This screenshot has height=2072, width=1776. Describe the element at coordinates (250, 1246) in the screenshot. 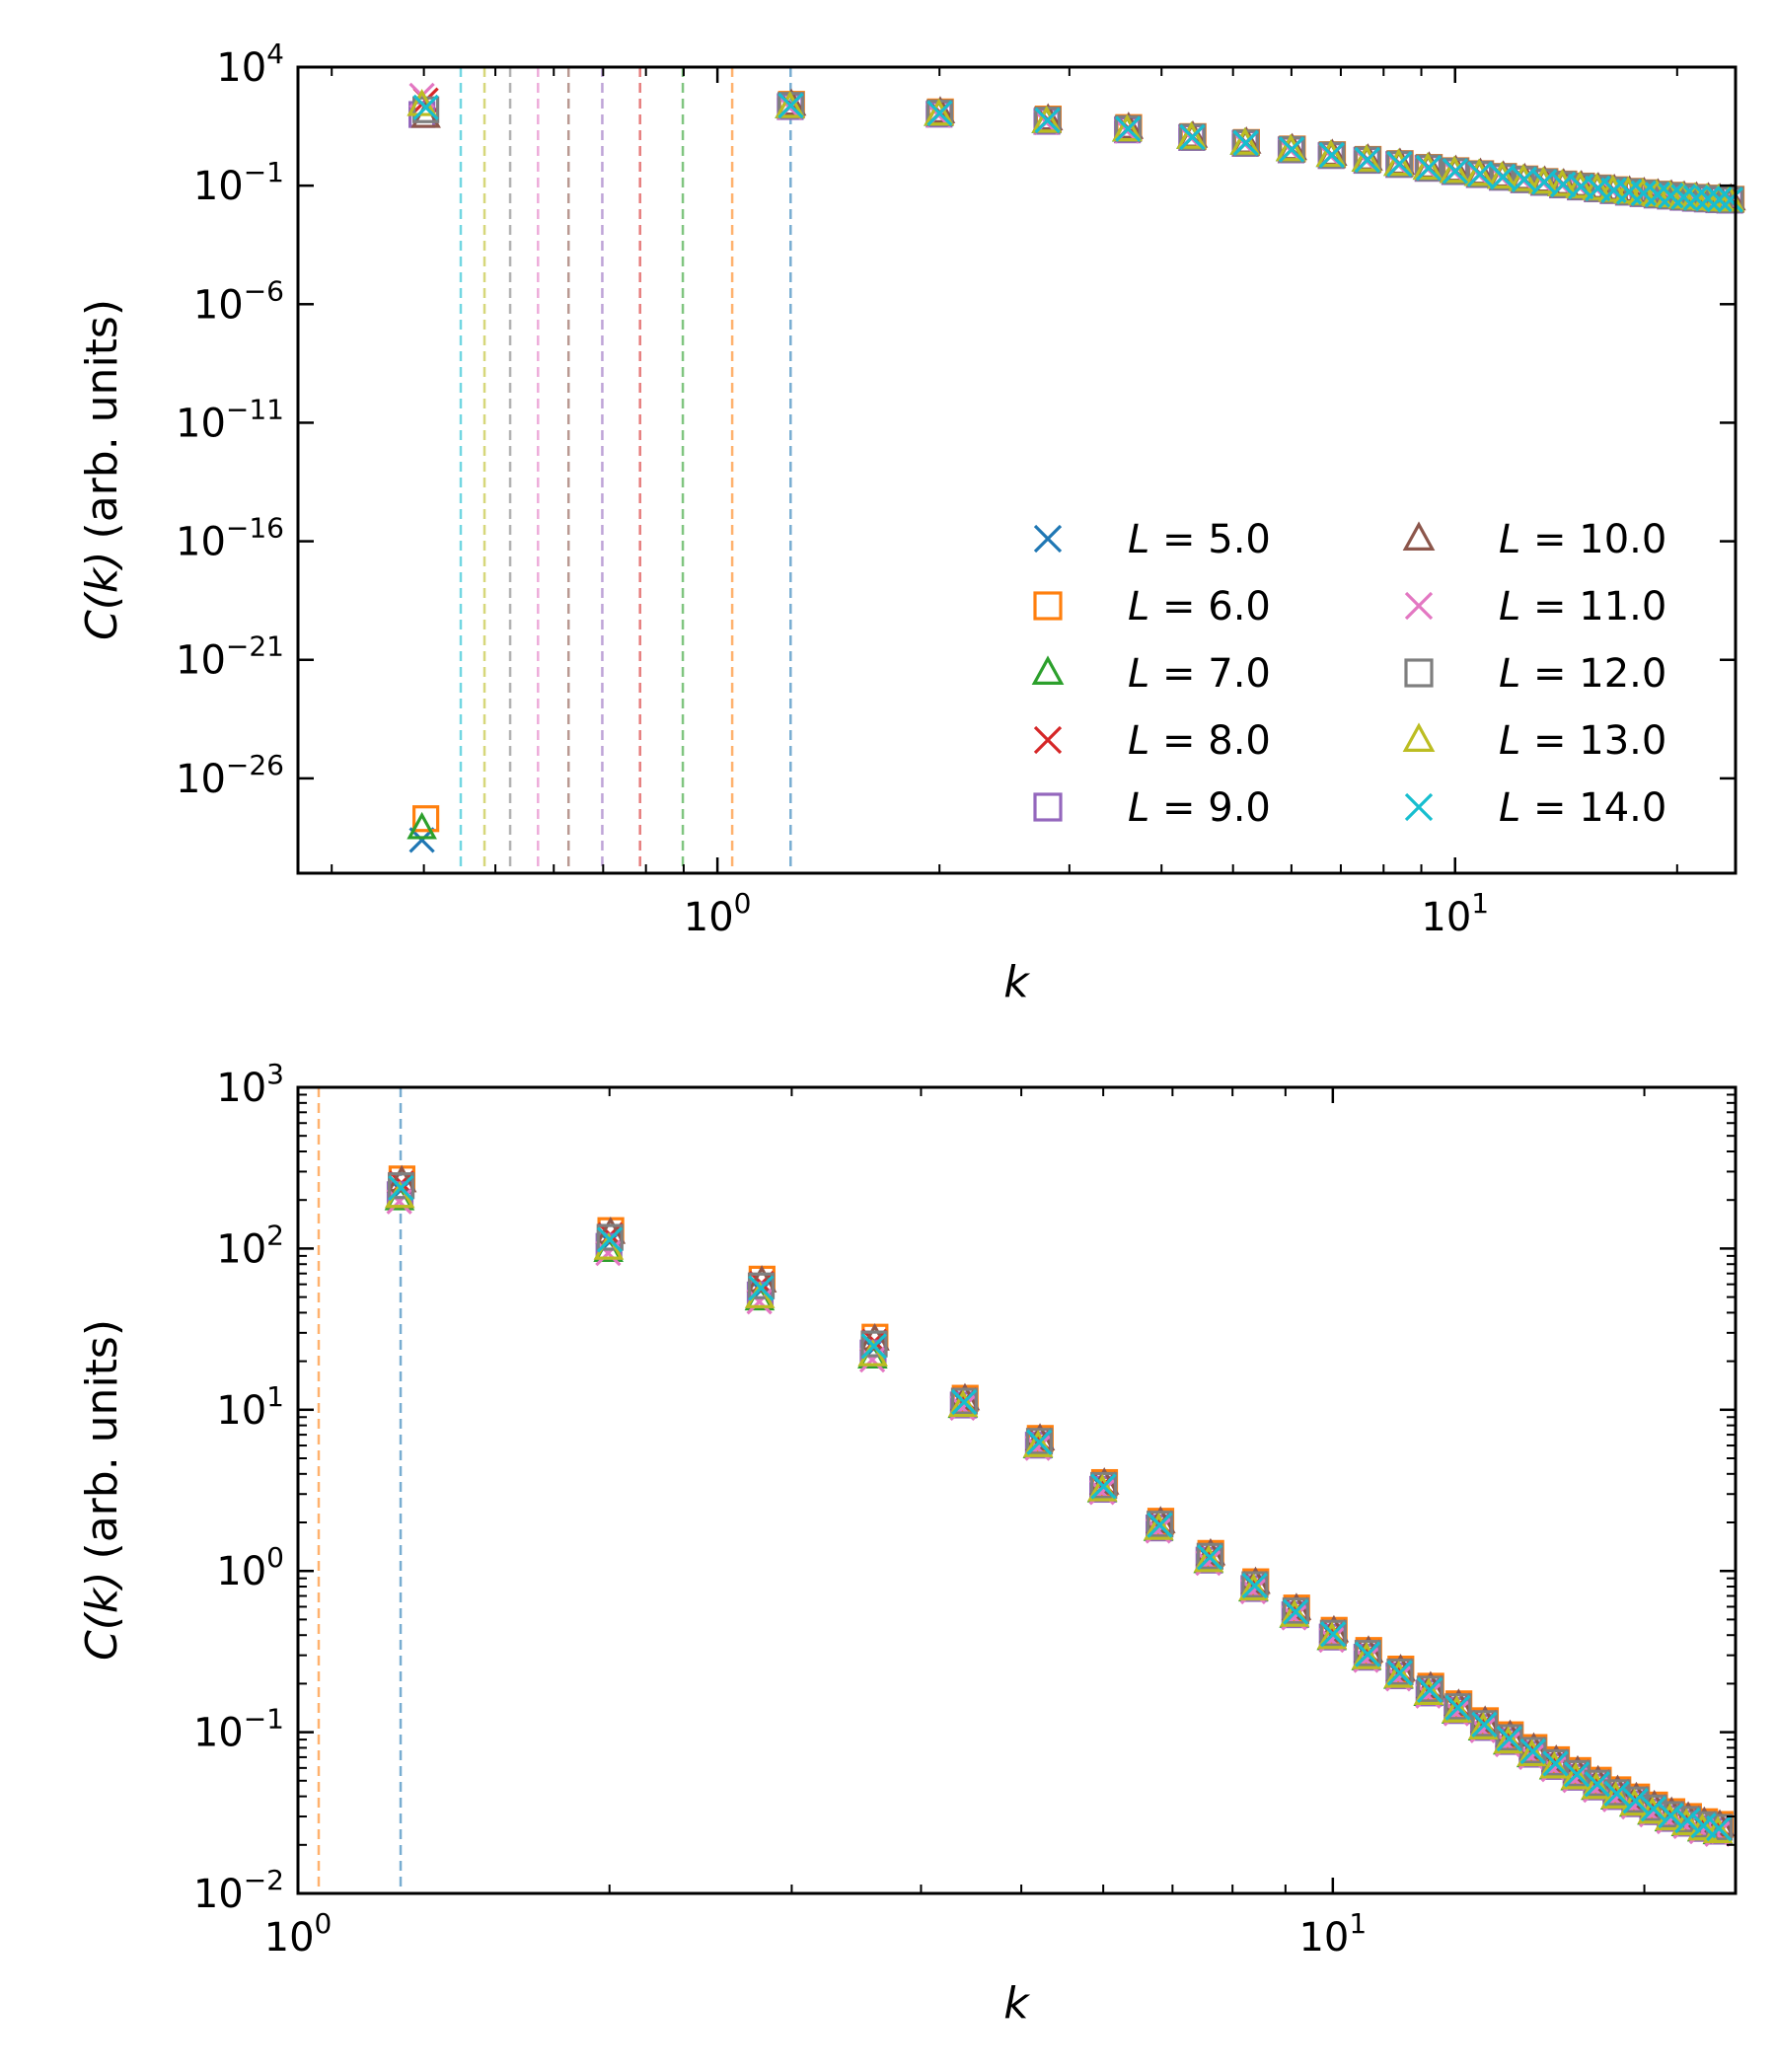

I see `bottom-ytick-label-1: 10²` at that location.